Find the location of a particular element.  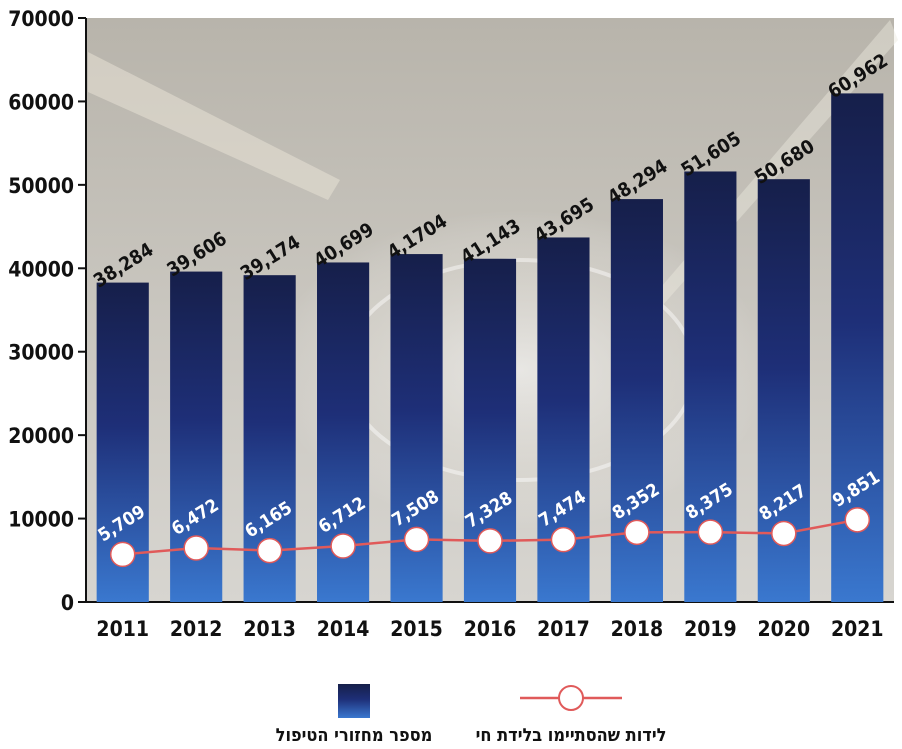

x-tick-label: 2020 is located at coordinates (784, 629).